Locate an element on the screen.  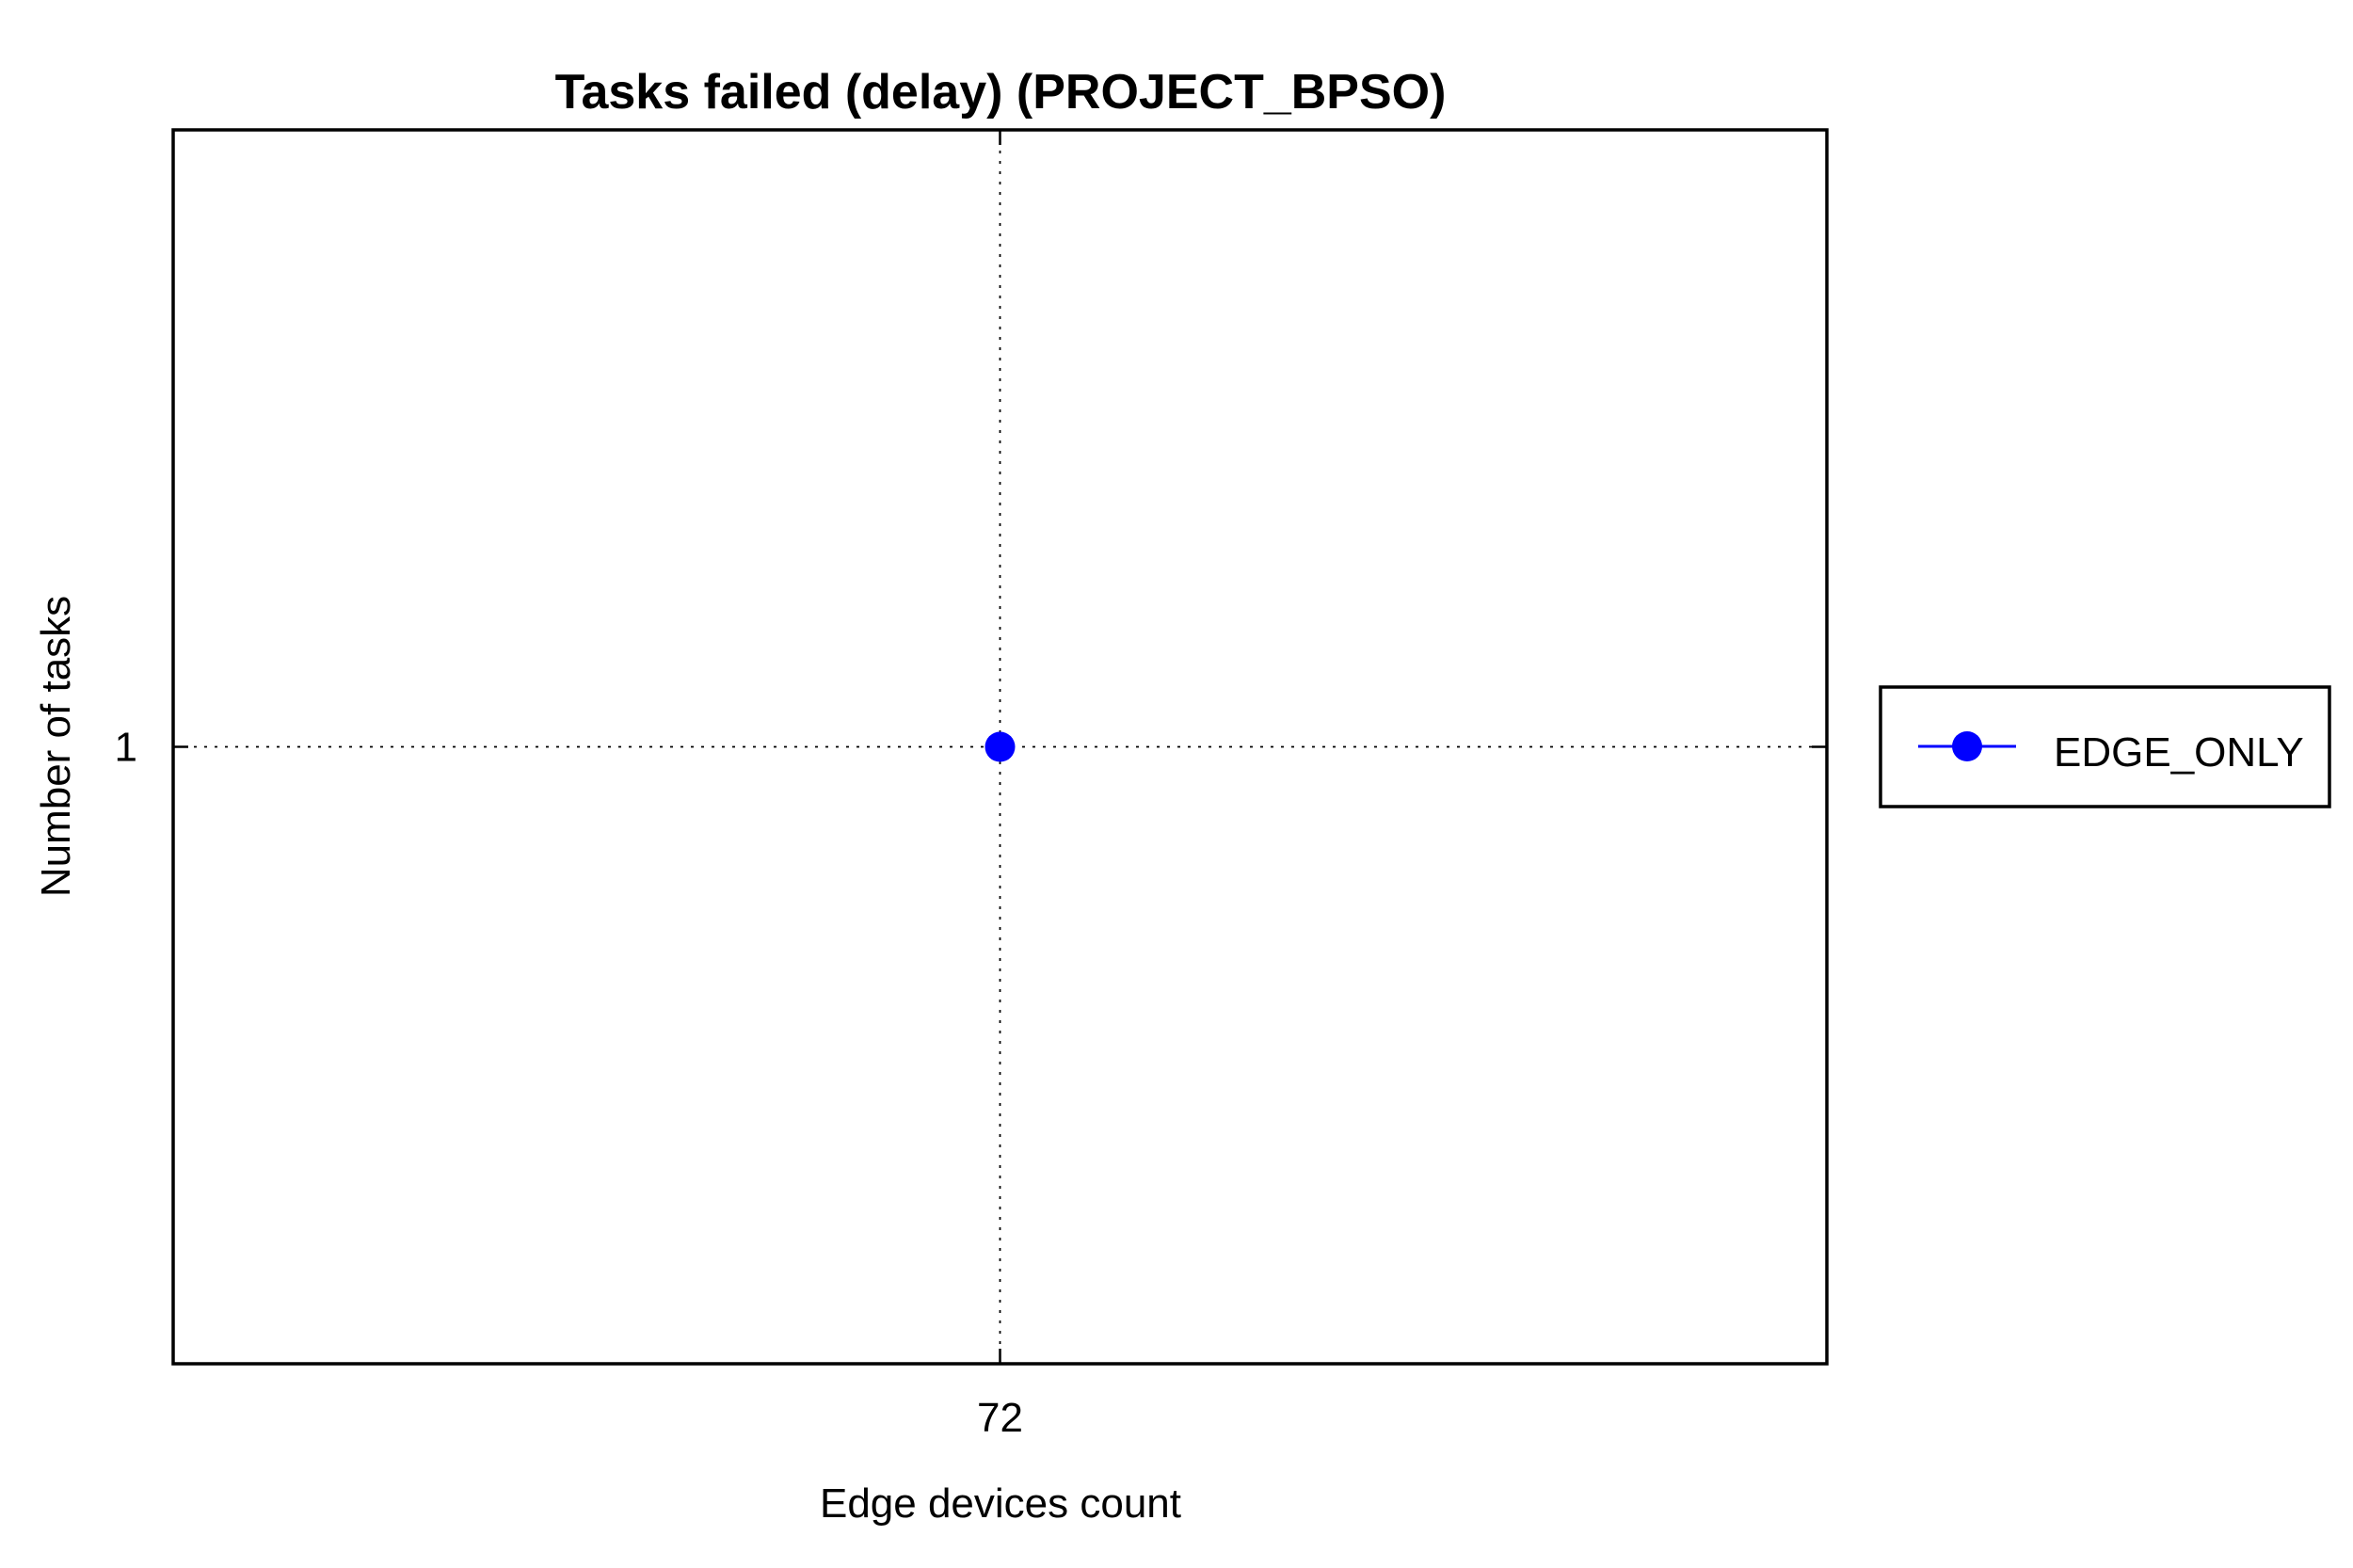
x-tick-label: 72 is located at coordinates (1000, 1418).